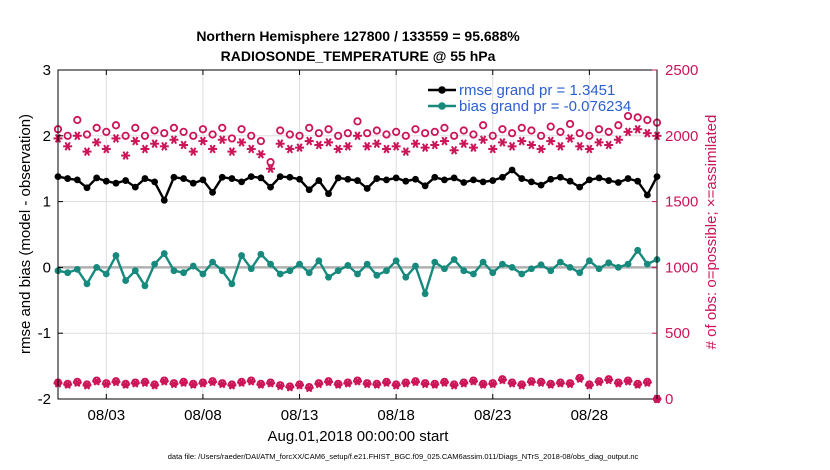 Image resolution: width=830 pixels, height=470 pixels. I want to click on y-left-tick-label: -1, so click(44, 333).